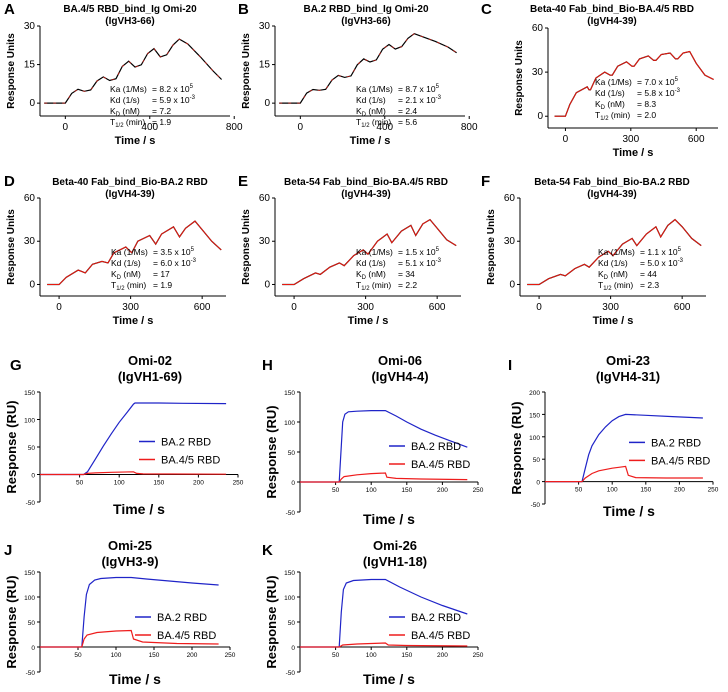 Image resolution: width=728 pixels, height=692 pixels. Describe the element at coordinates (11, 446) in the screenshot. I see `y-axis-label: Response (RU)` at that location.